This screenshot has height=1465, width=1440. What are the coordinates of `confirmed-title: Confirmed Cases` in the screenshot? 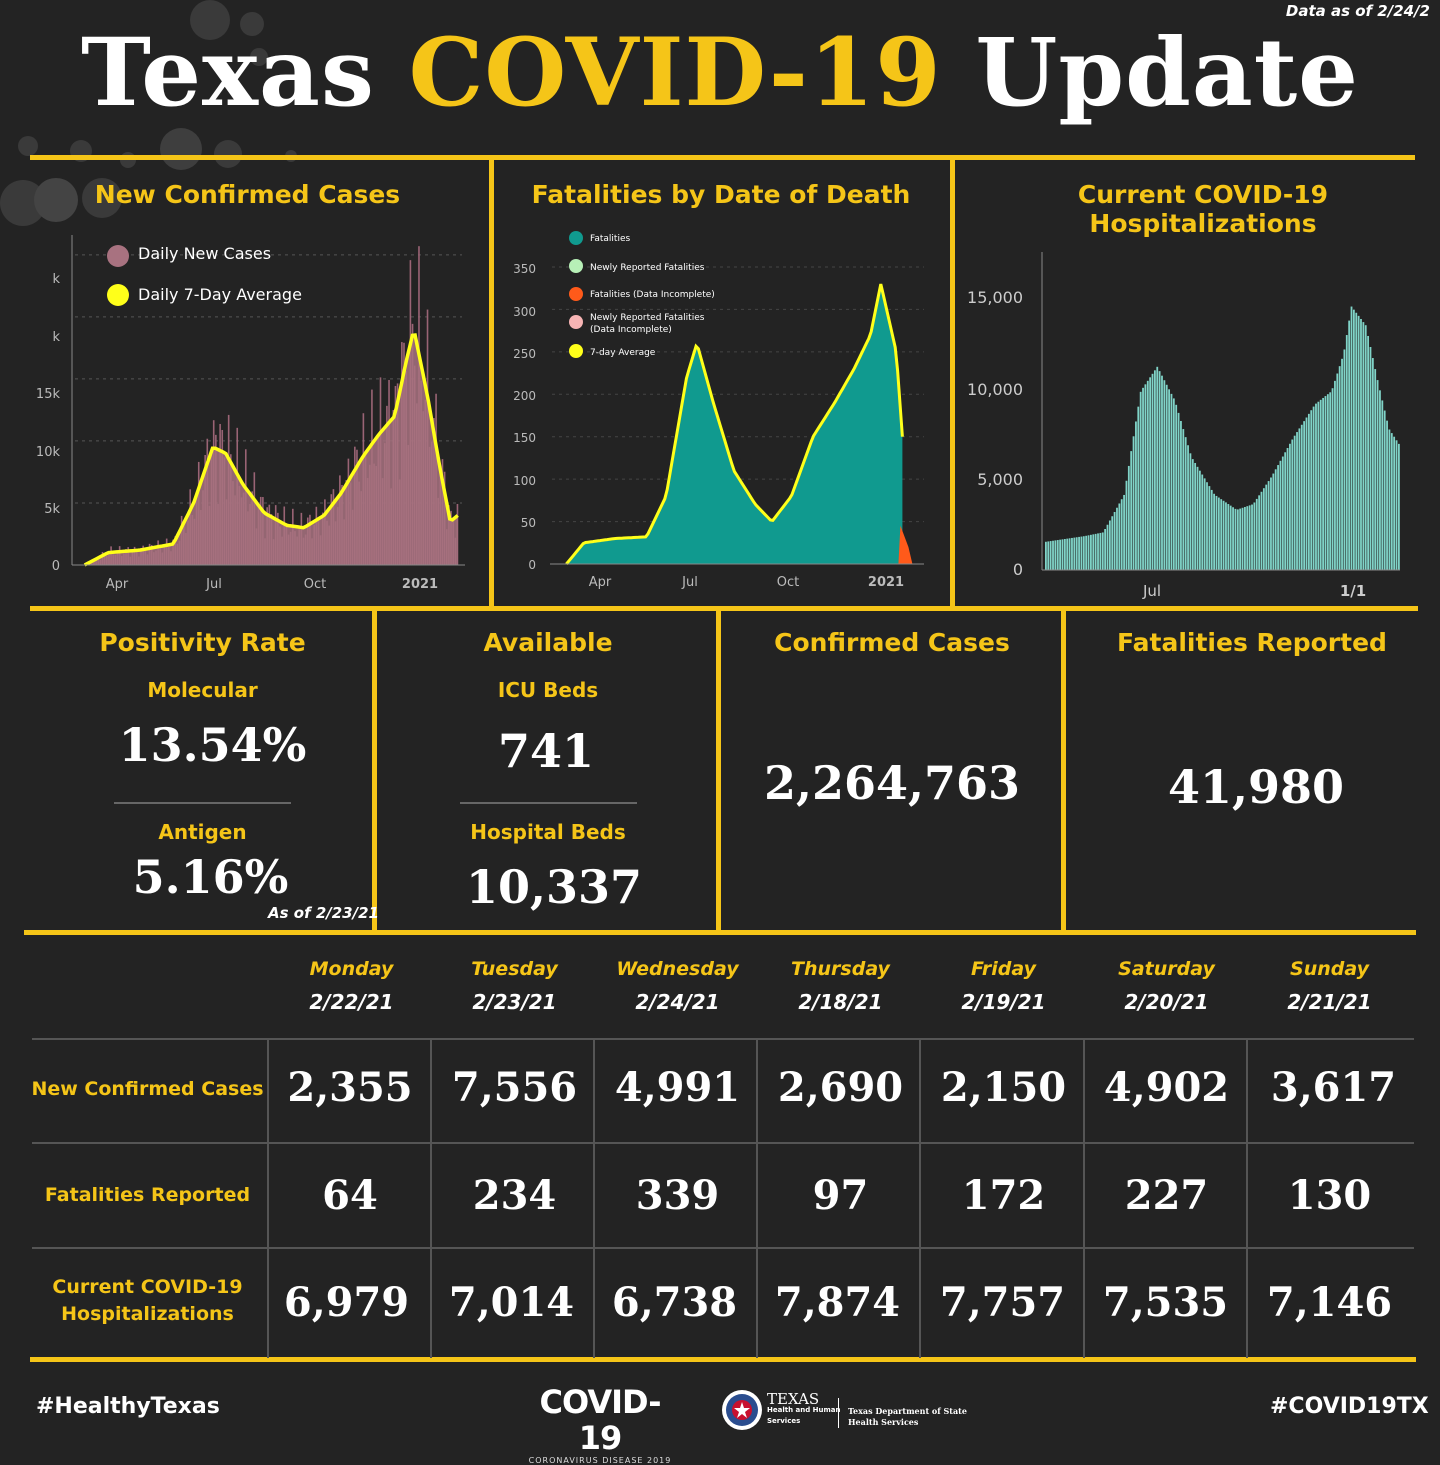 It's located at (892, 642).